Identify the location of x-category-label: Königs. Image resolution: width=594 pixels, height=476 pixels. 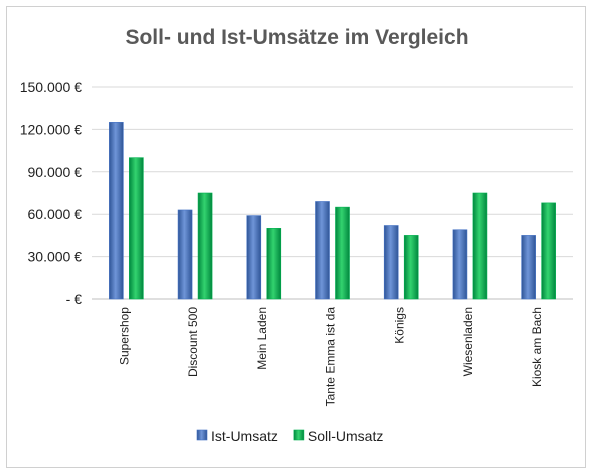
(399, 325).